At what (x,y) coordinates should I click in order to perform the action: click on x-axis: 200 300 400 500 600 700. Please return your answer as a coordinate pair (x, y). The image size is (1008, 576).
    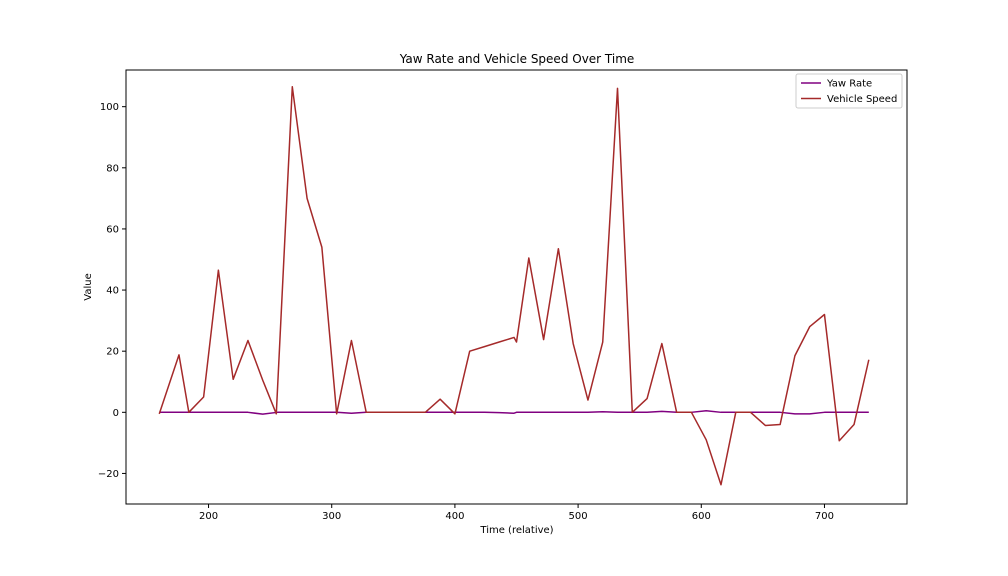
    Looking at the image, I should click on (516, 513).